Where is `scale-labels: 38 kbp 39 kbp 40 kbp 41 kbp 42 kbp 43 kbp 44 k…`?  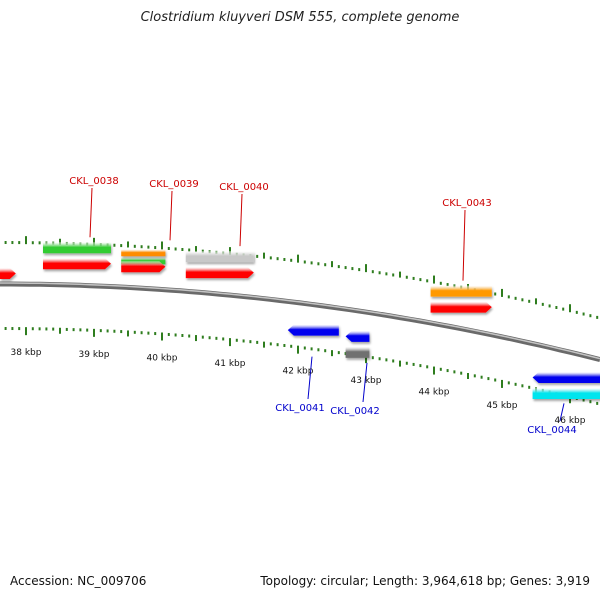
scale-labels: 38 kbp 39 kbp 40 kbp 41 kbp 42 kbp 43 kbp 44 k… is located at coordinates (298, 387).